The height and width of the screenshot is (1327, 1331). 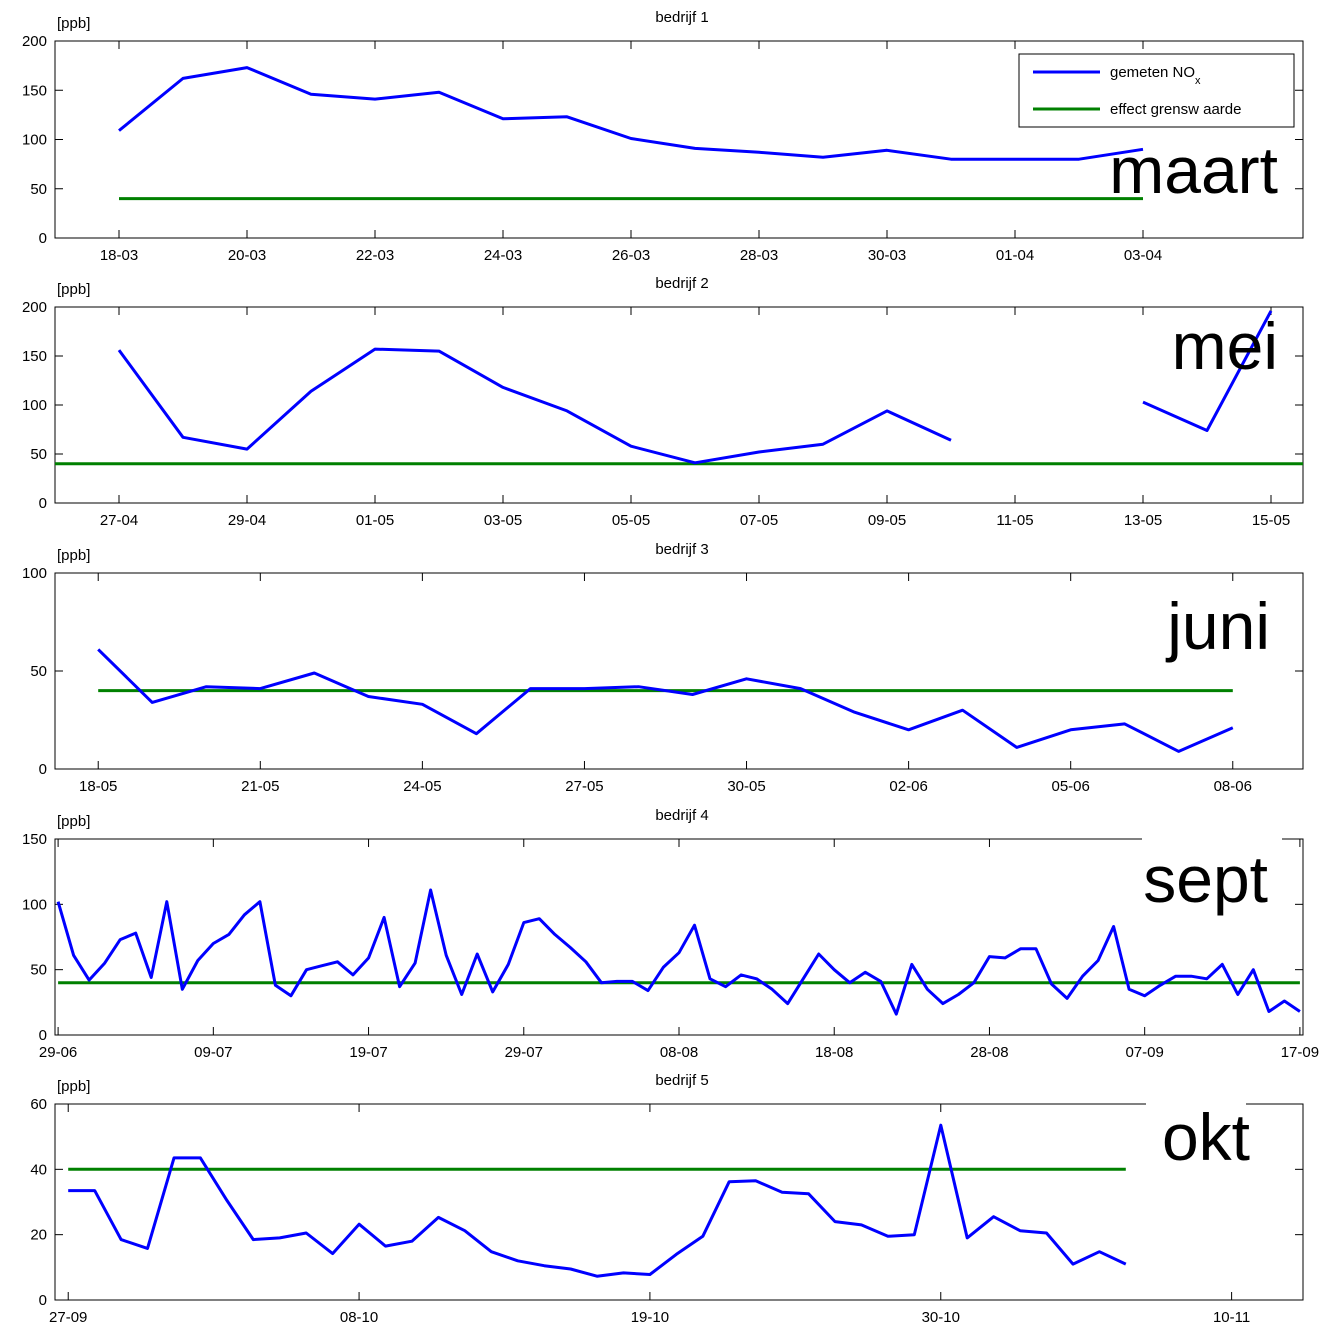 I want to click on month-annotation: okt, so click(x=1206, y=1137).